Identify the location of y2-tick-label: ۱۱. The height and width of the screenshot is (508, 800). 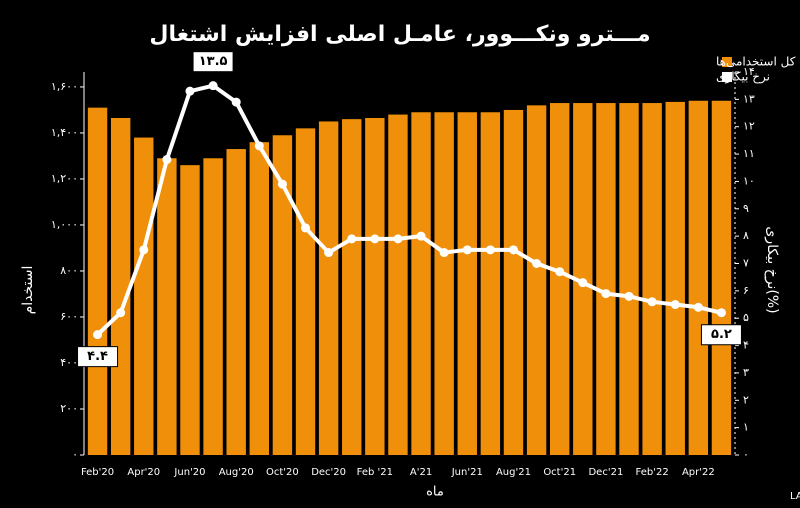
(749, 153).